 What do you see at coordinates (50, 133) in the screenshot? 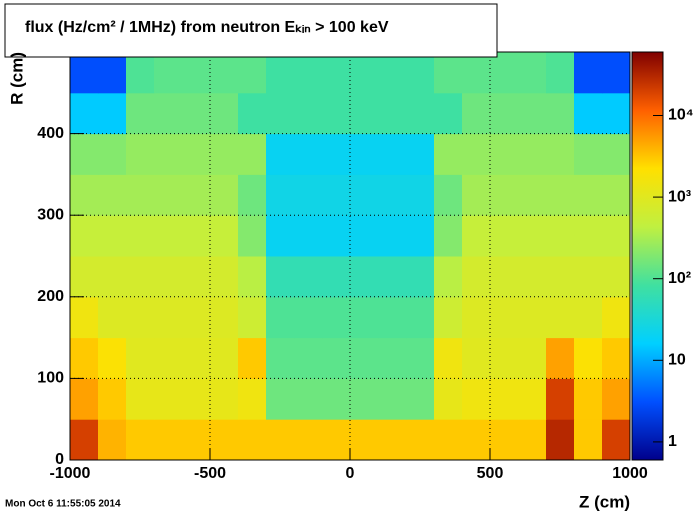
I see `y-tick-label: 400` at bounding box center [50, 133].